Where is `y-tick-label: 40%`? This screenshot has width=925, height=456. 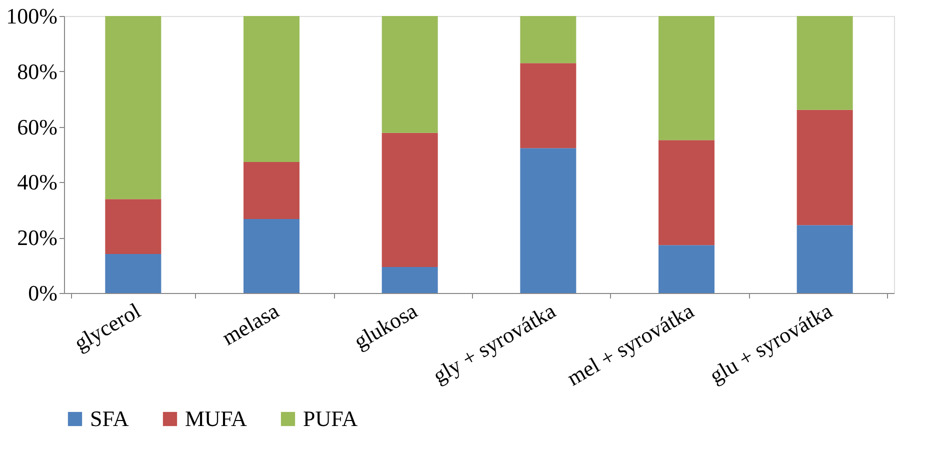 y-tick-label: 40% is located at coordinates (37, 182).